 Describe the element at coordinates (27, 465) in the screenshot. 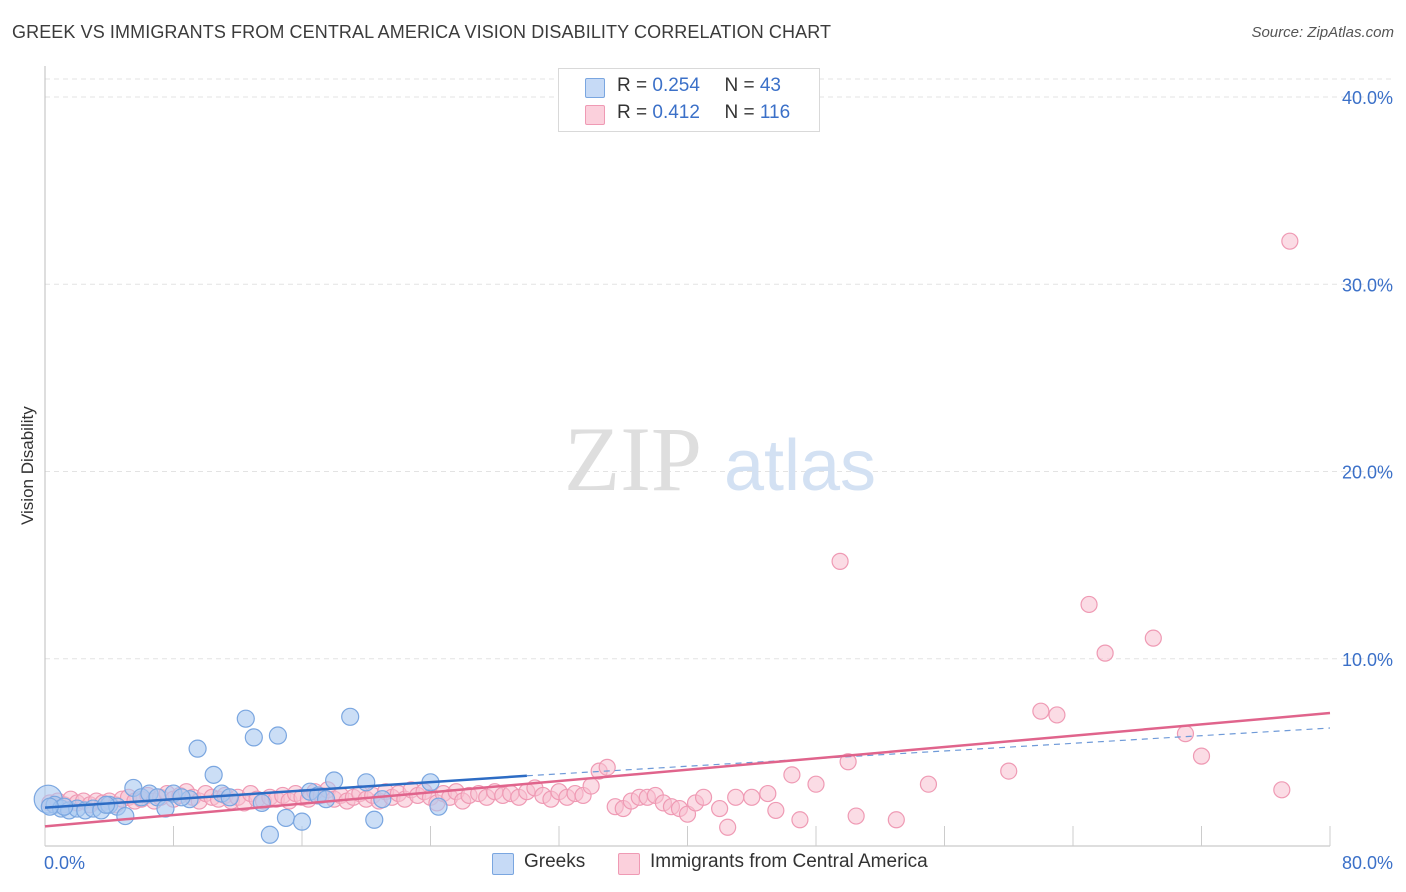

I see `y-axis-label-text: Vision Disability` at that location.